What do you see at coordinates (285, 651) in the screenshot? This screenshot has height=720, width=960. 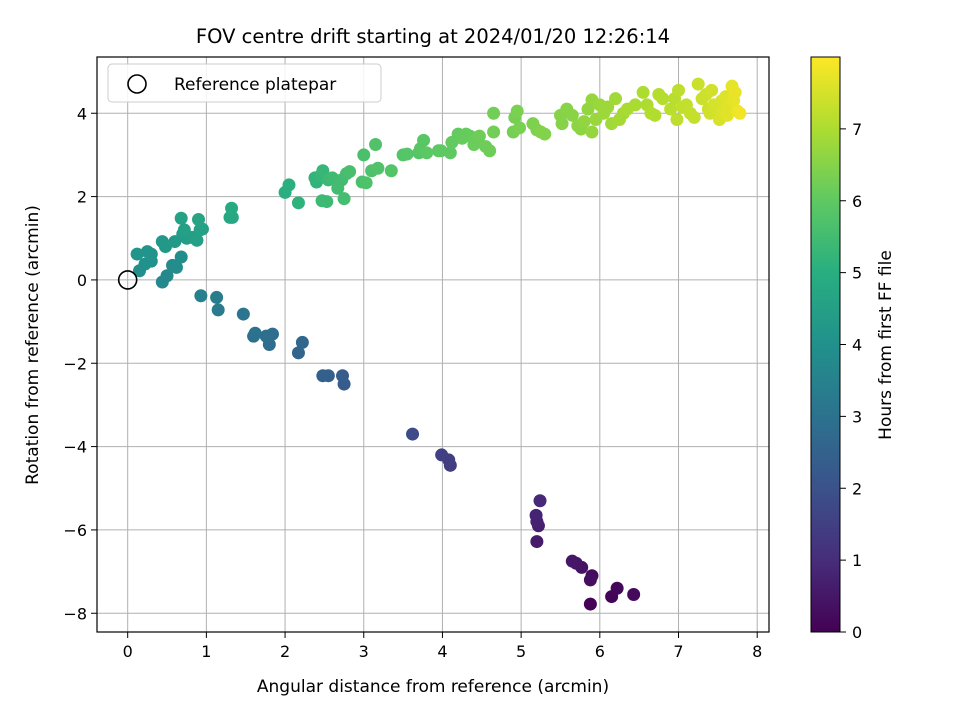 I see `x-tick-label: 2` at bounding box center [285, 651].